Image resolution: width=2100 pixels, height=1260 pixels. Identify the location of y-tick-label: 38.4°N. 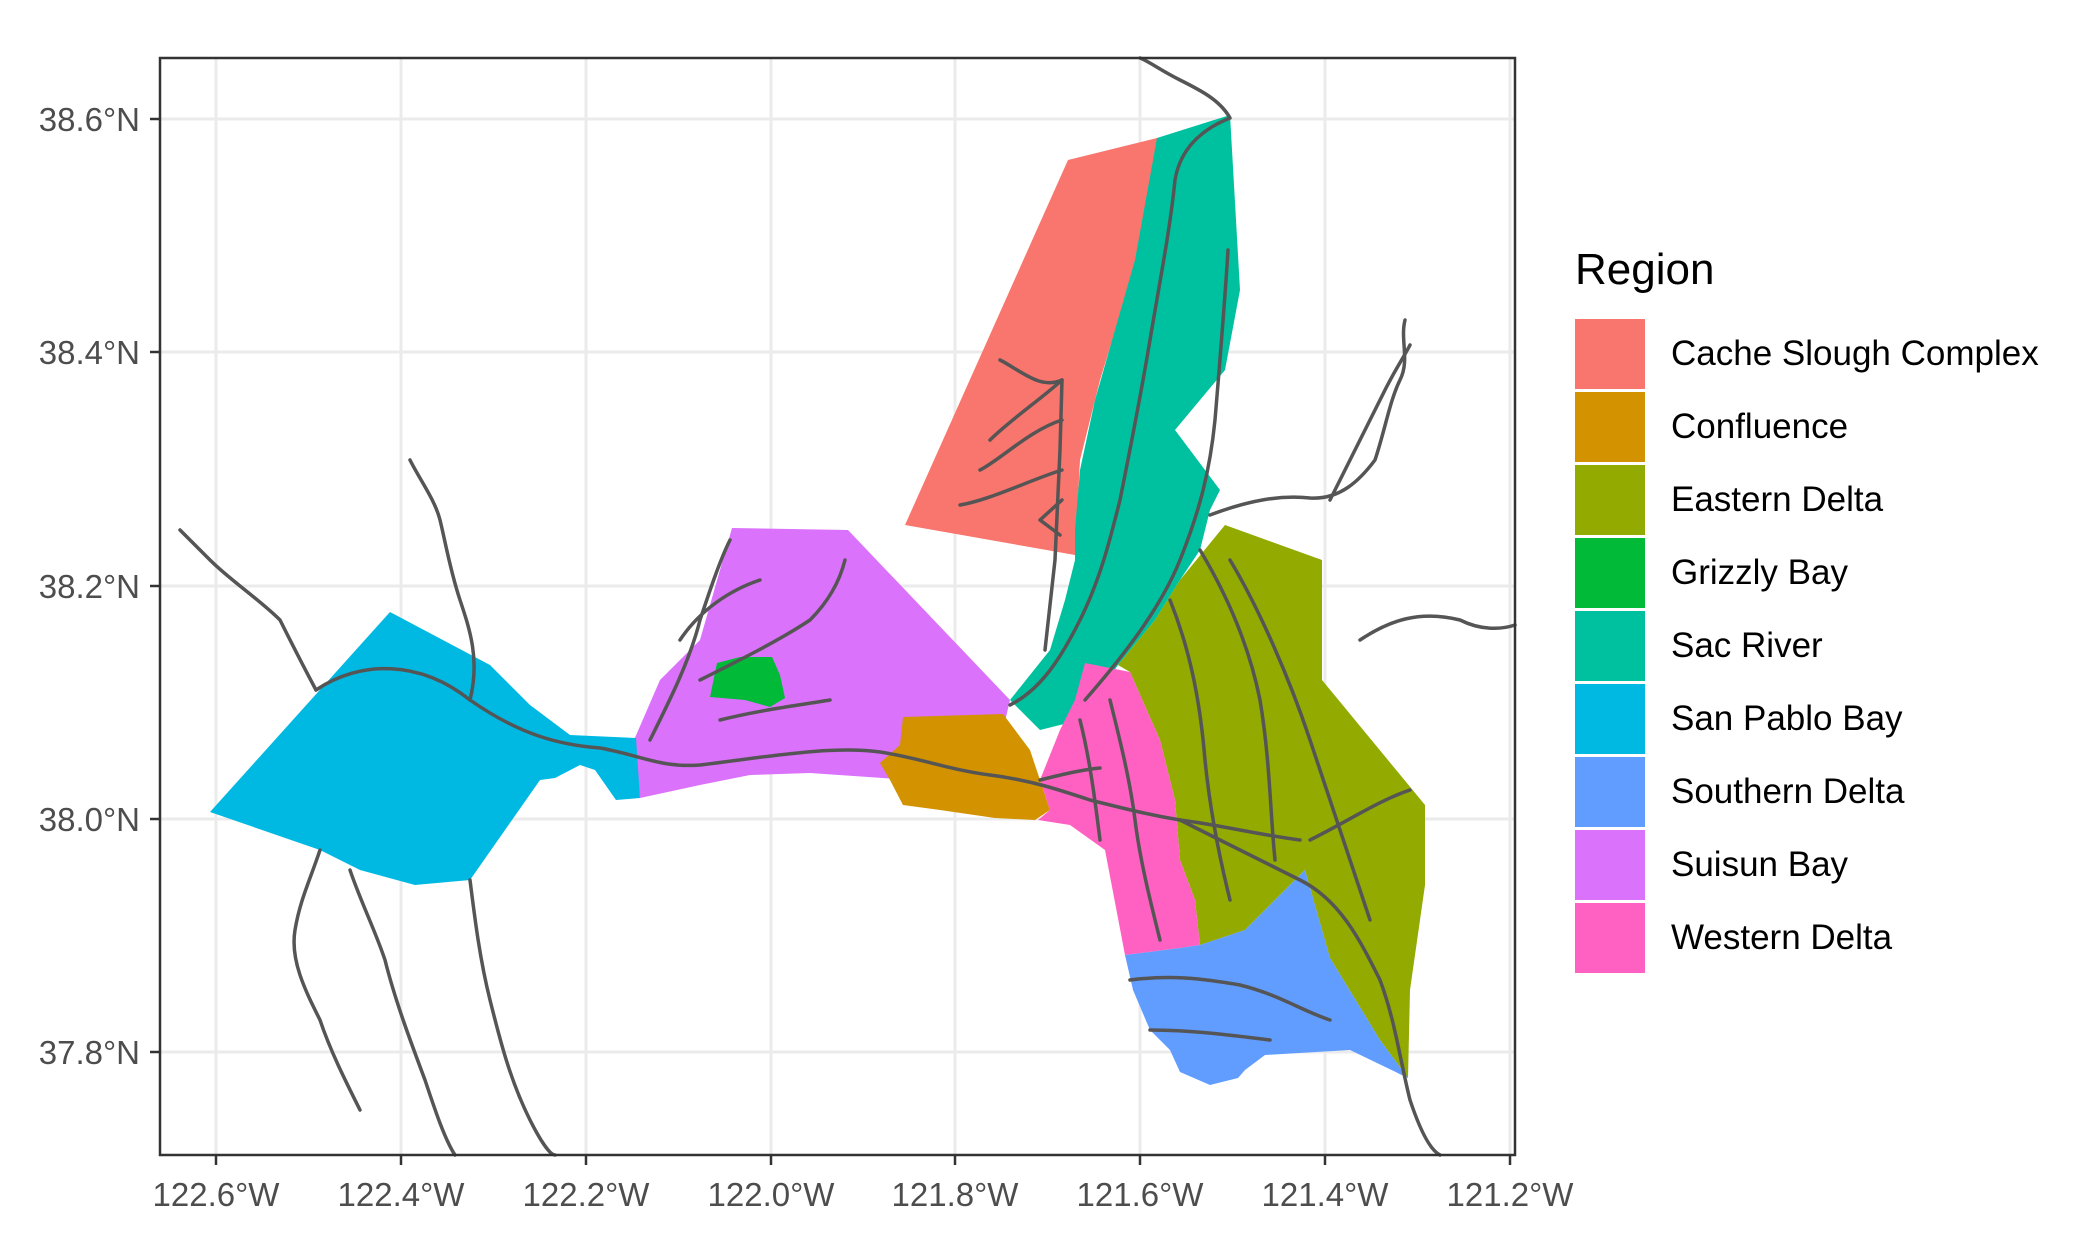
(89, 352).